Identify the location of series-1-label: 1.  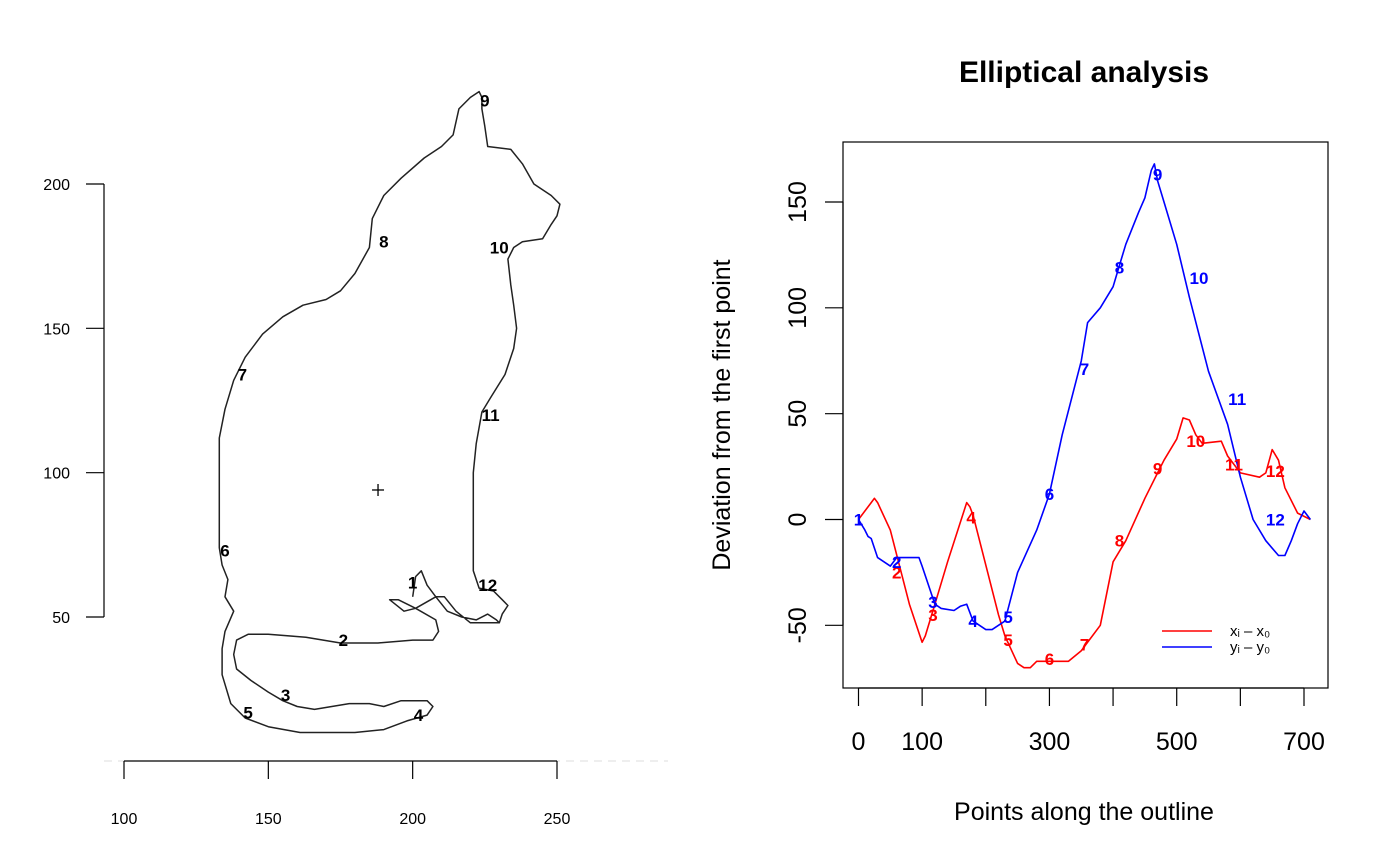
(858, 520).